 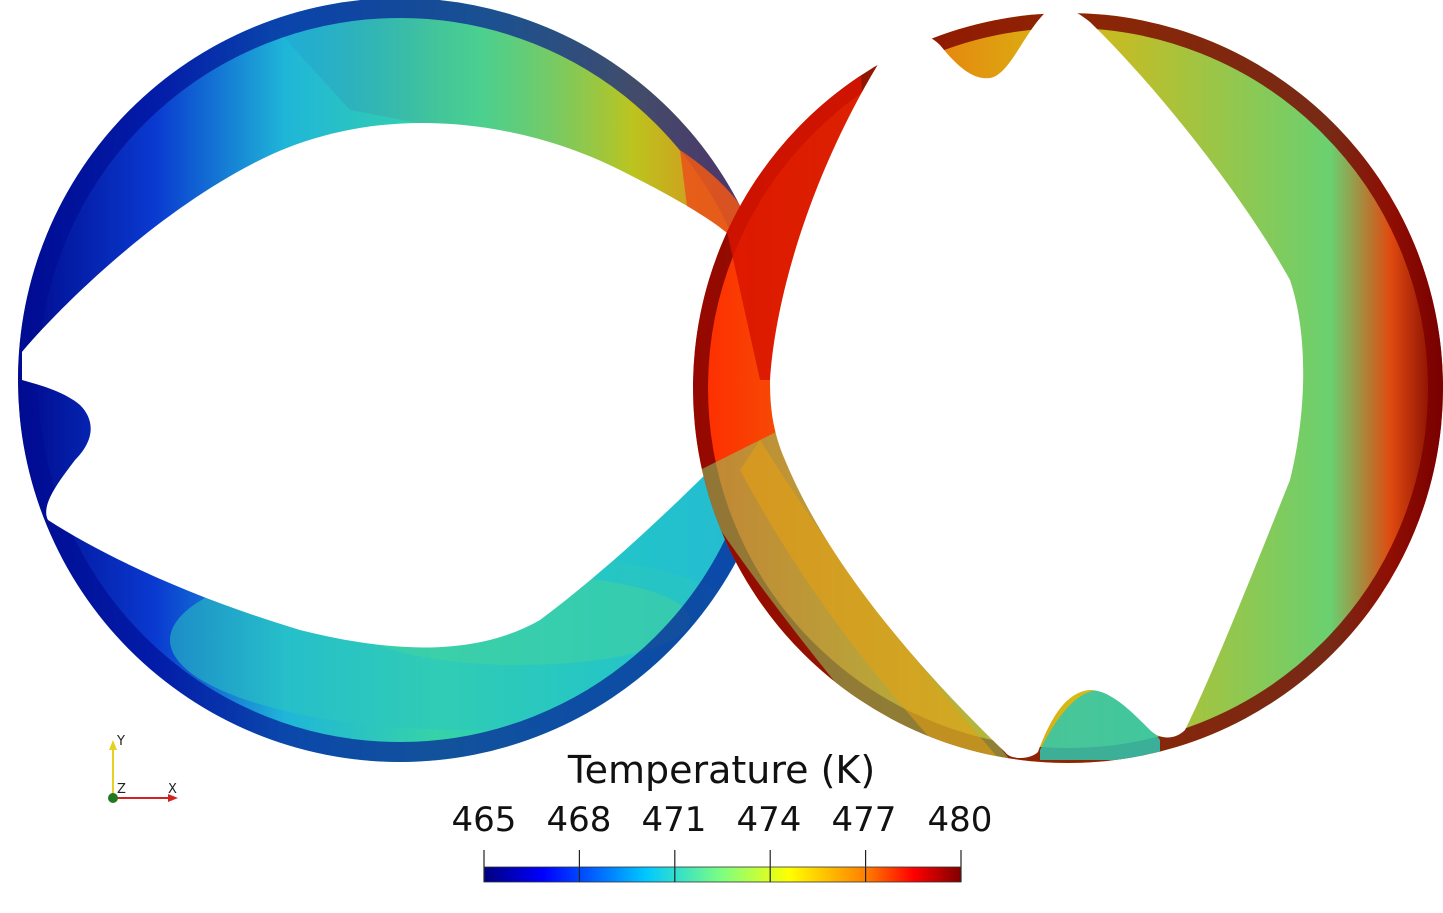 I want to click on y-axis-arrow, so click(x=113, y=745).